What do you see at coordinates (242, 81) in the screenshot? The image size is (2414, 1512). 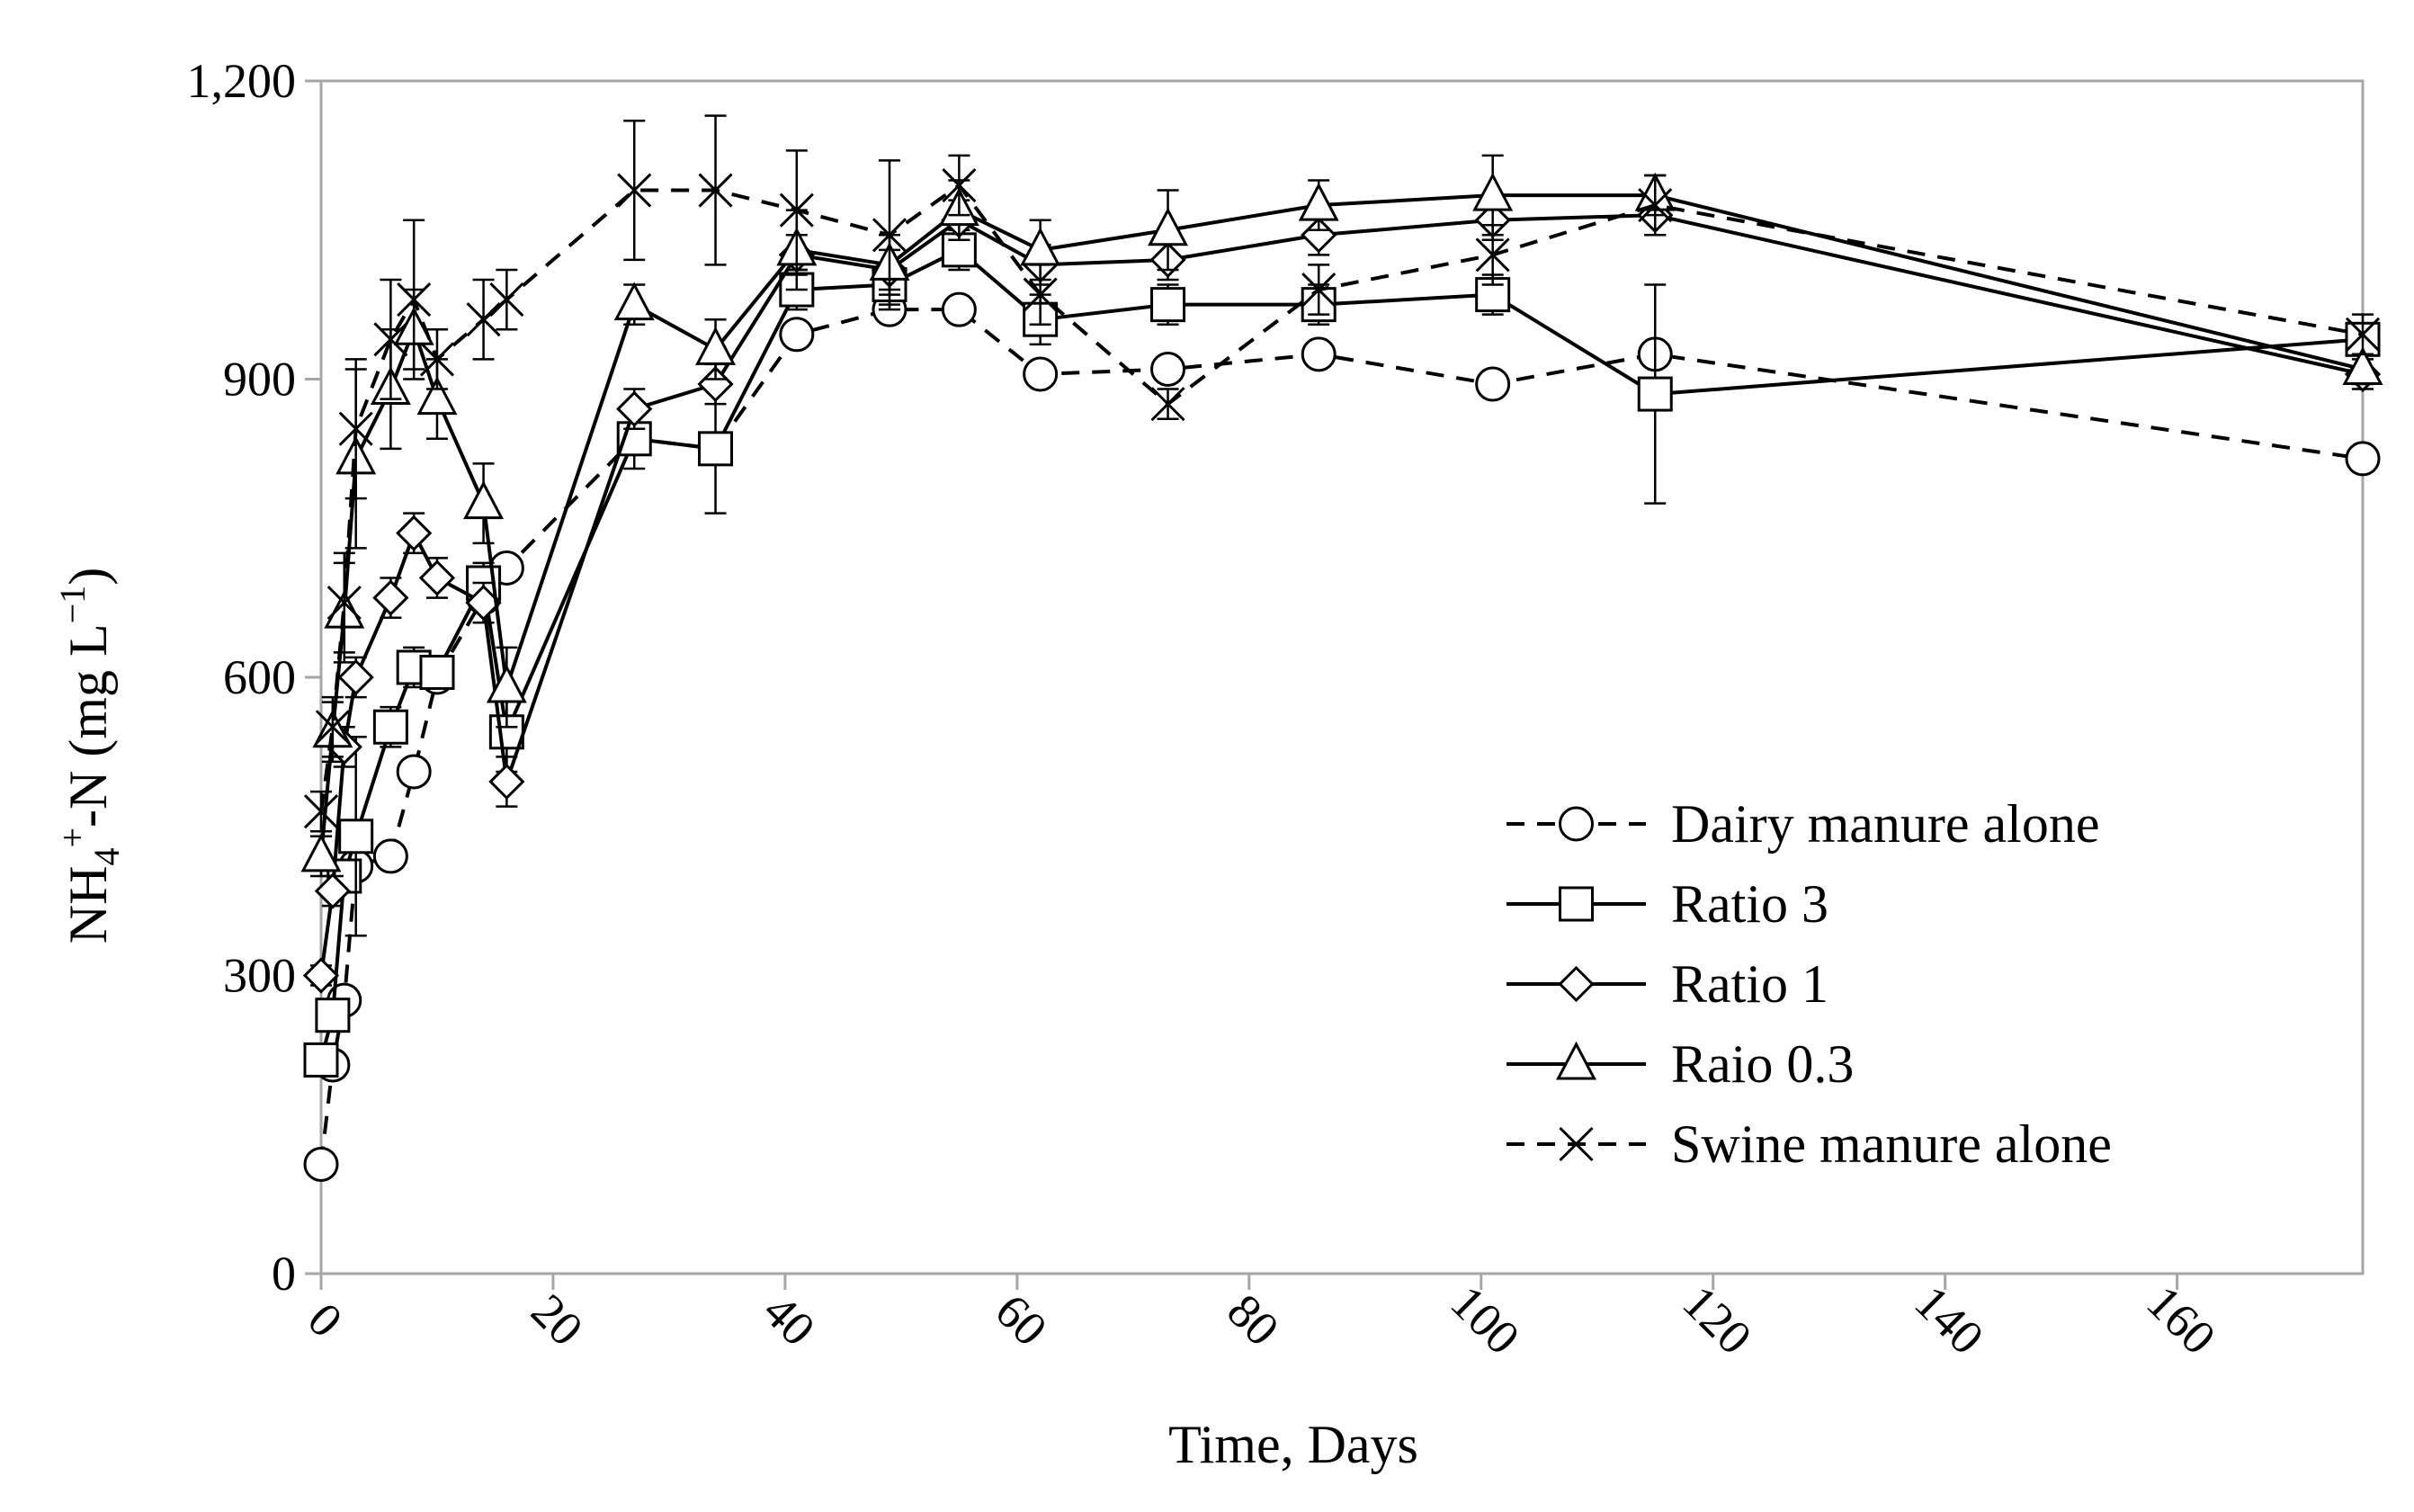 I see `y-tick-label: 1,200` at bounding box center [242, 81].